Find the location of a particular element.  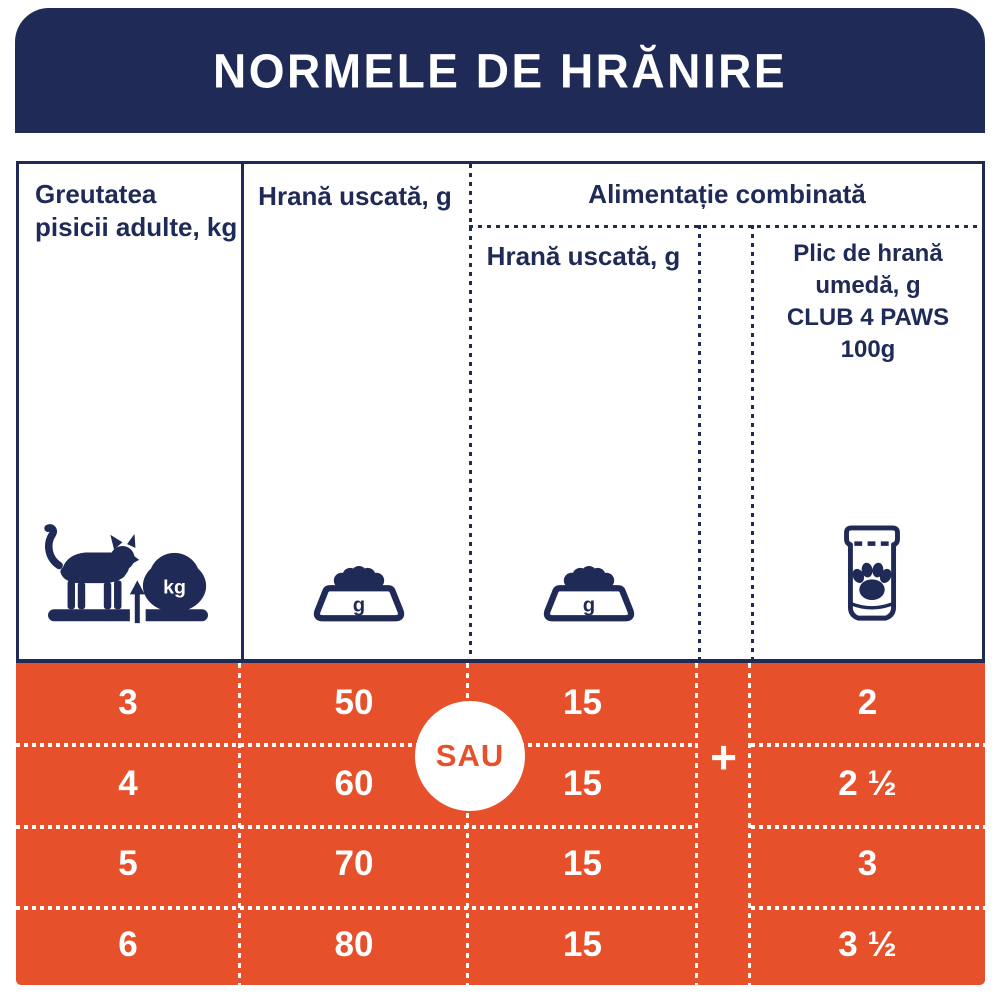

combined-dry-food-bowl-icon: g is located at coordinates (589, 595).